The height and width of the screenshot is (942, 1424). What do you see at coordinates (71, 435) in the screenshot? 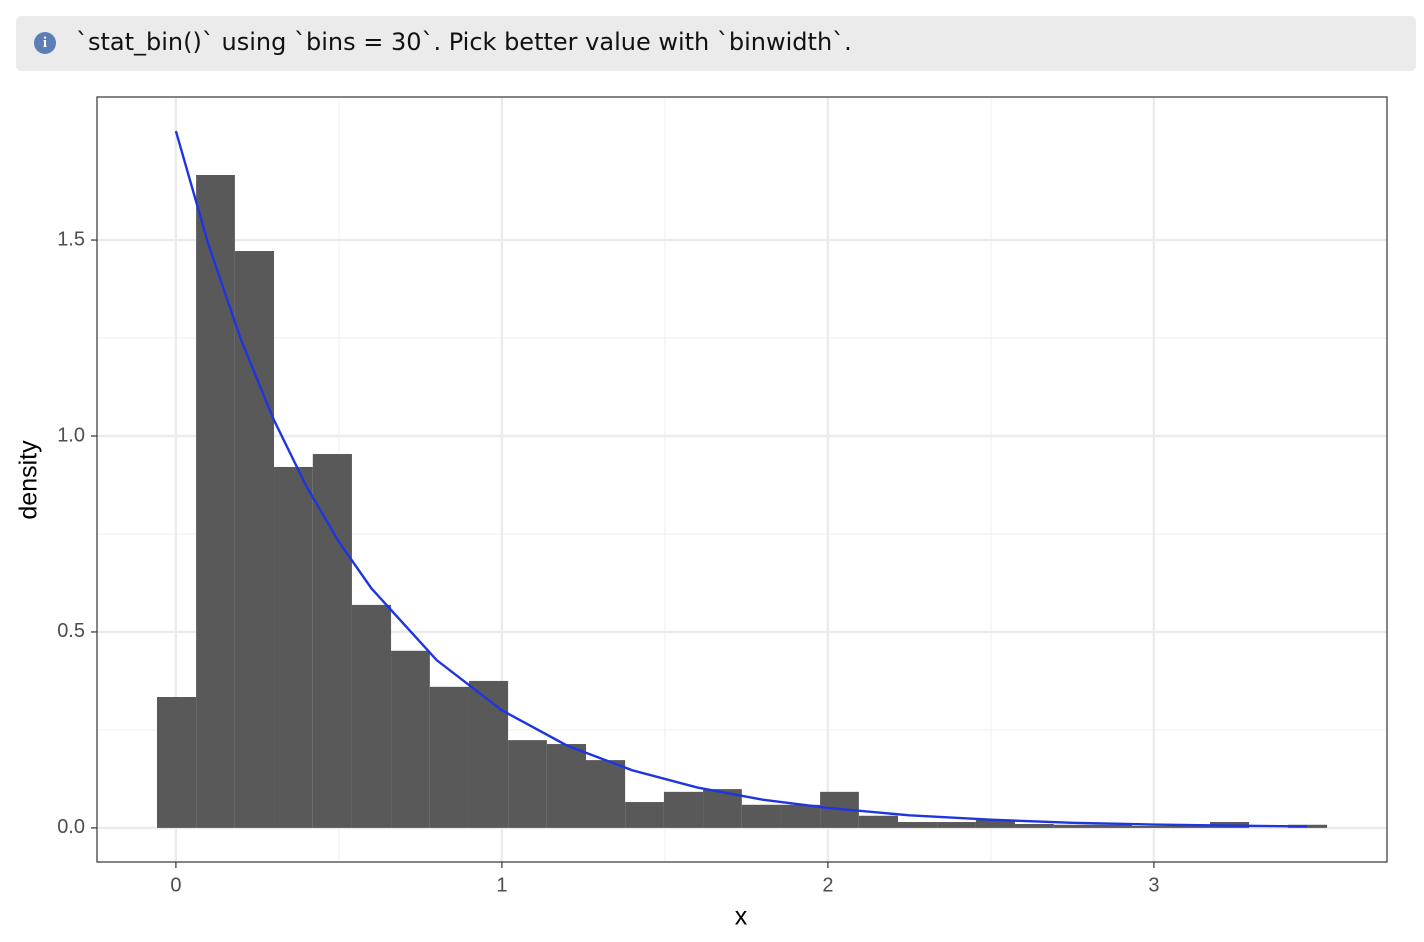
I see `y-tick-label: 1.0` at bounding box center [71, 435].